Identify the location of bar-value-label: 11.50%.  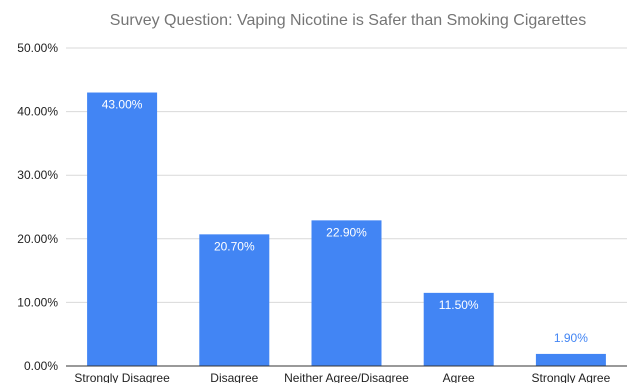
(459, 305).